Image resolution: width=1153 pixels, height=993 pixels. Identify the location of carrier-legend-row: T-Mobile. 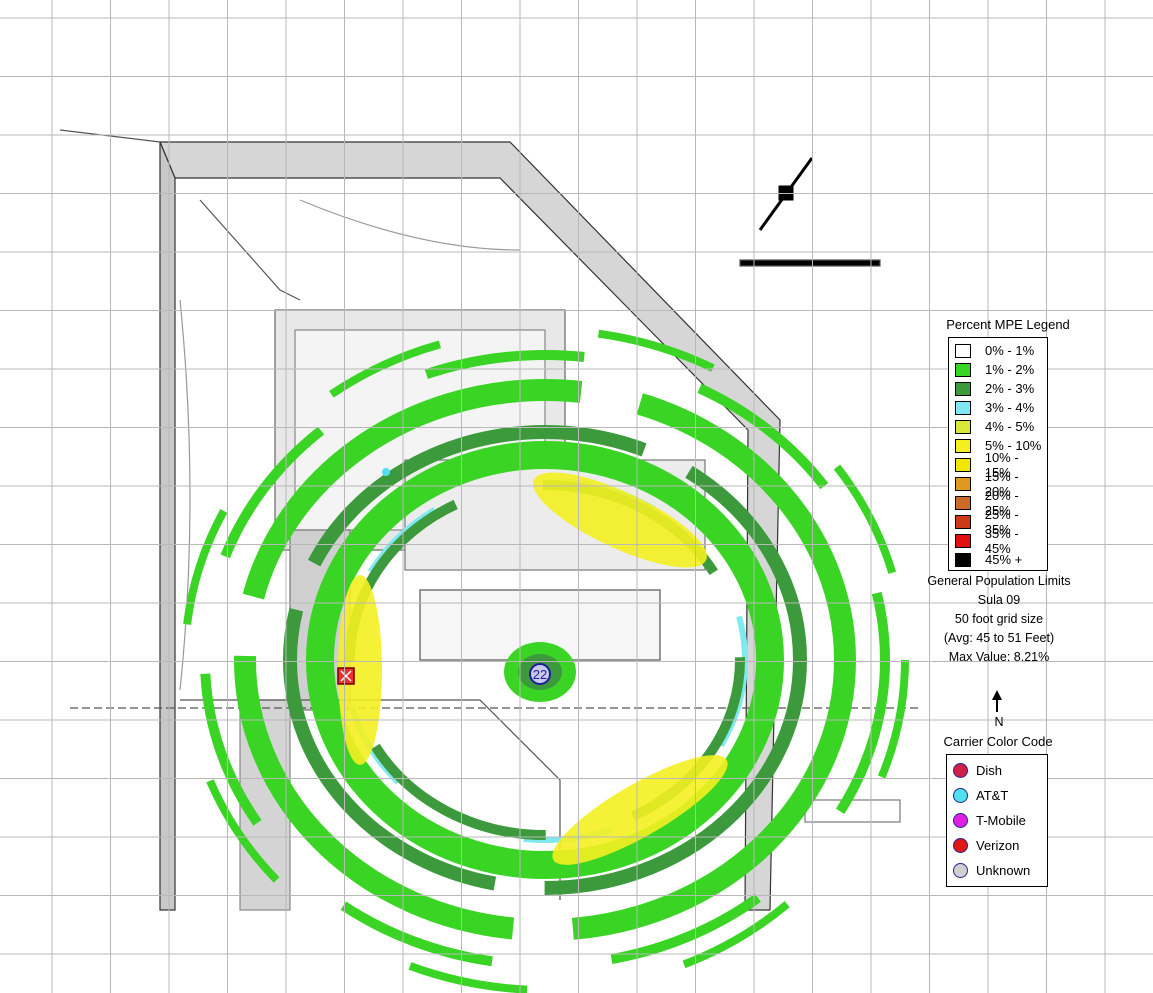
(989, 820).